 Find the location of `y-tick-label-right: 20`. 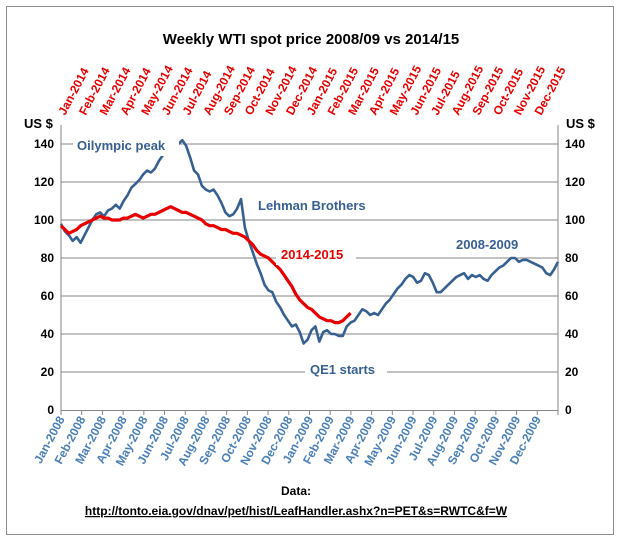

y-tick-label-right: 20 is located at coordinates (572, 372).